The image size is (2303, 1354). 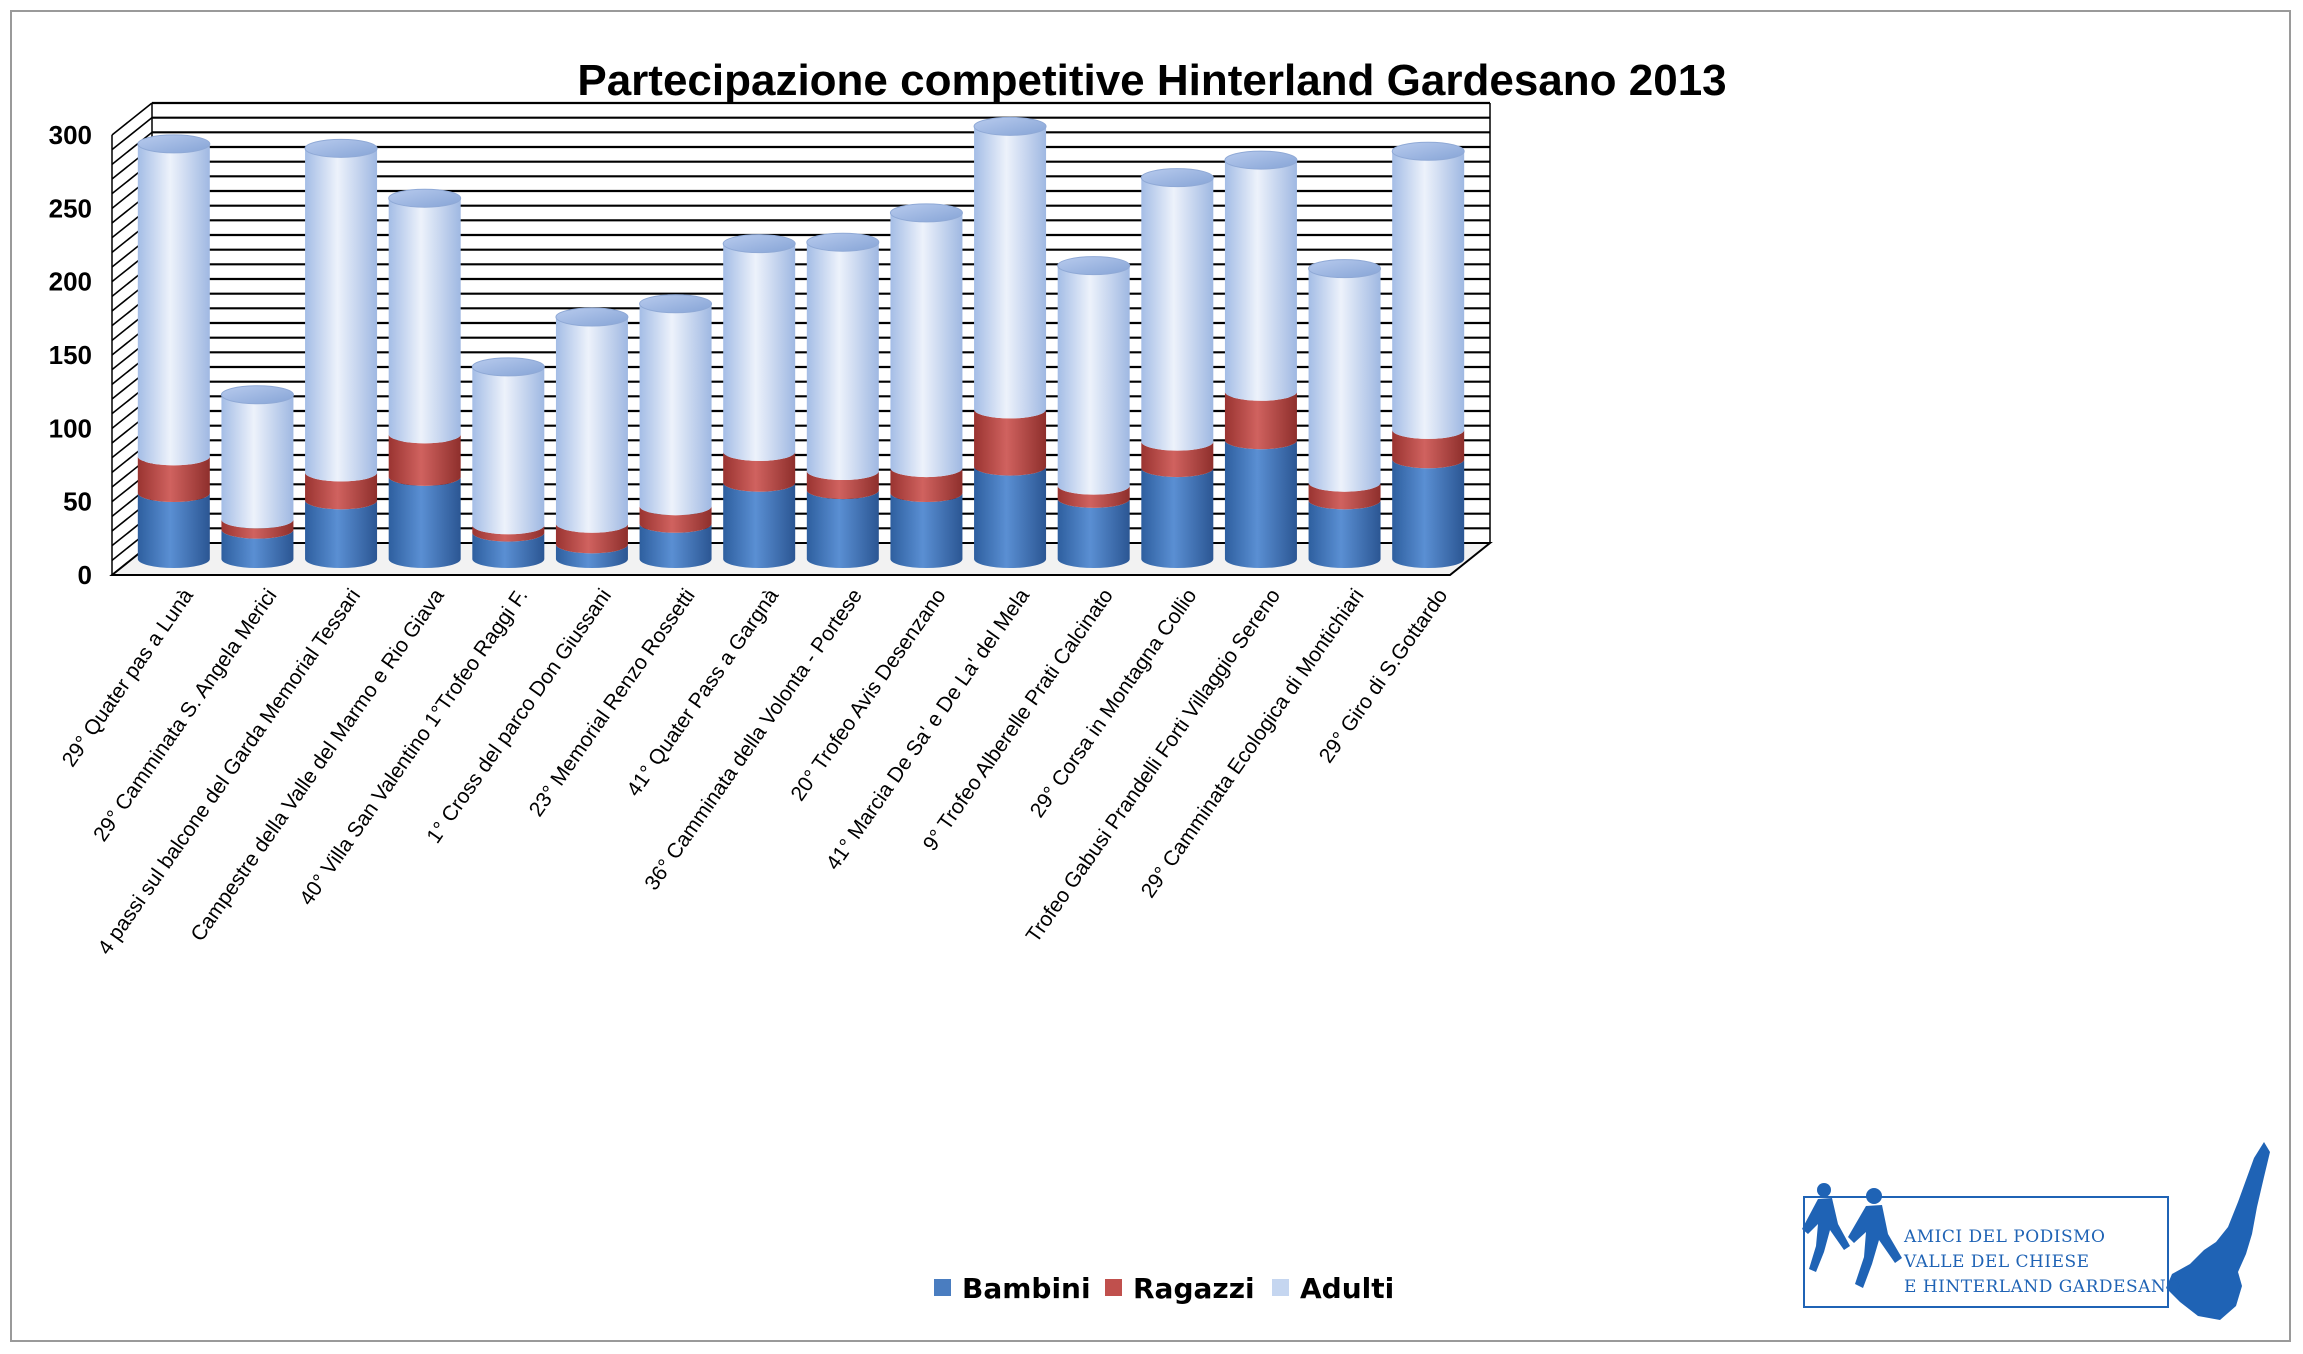 What do you see at coordinates (70, 208) in the screenshot?
I see `y-tick-label: 250` at bounding box center [70, 208].